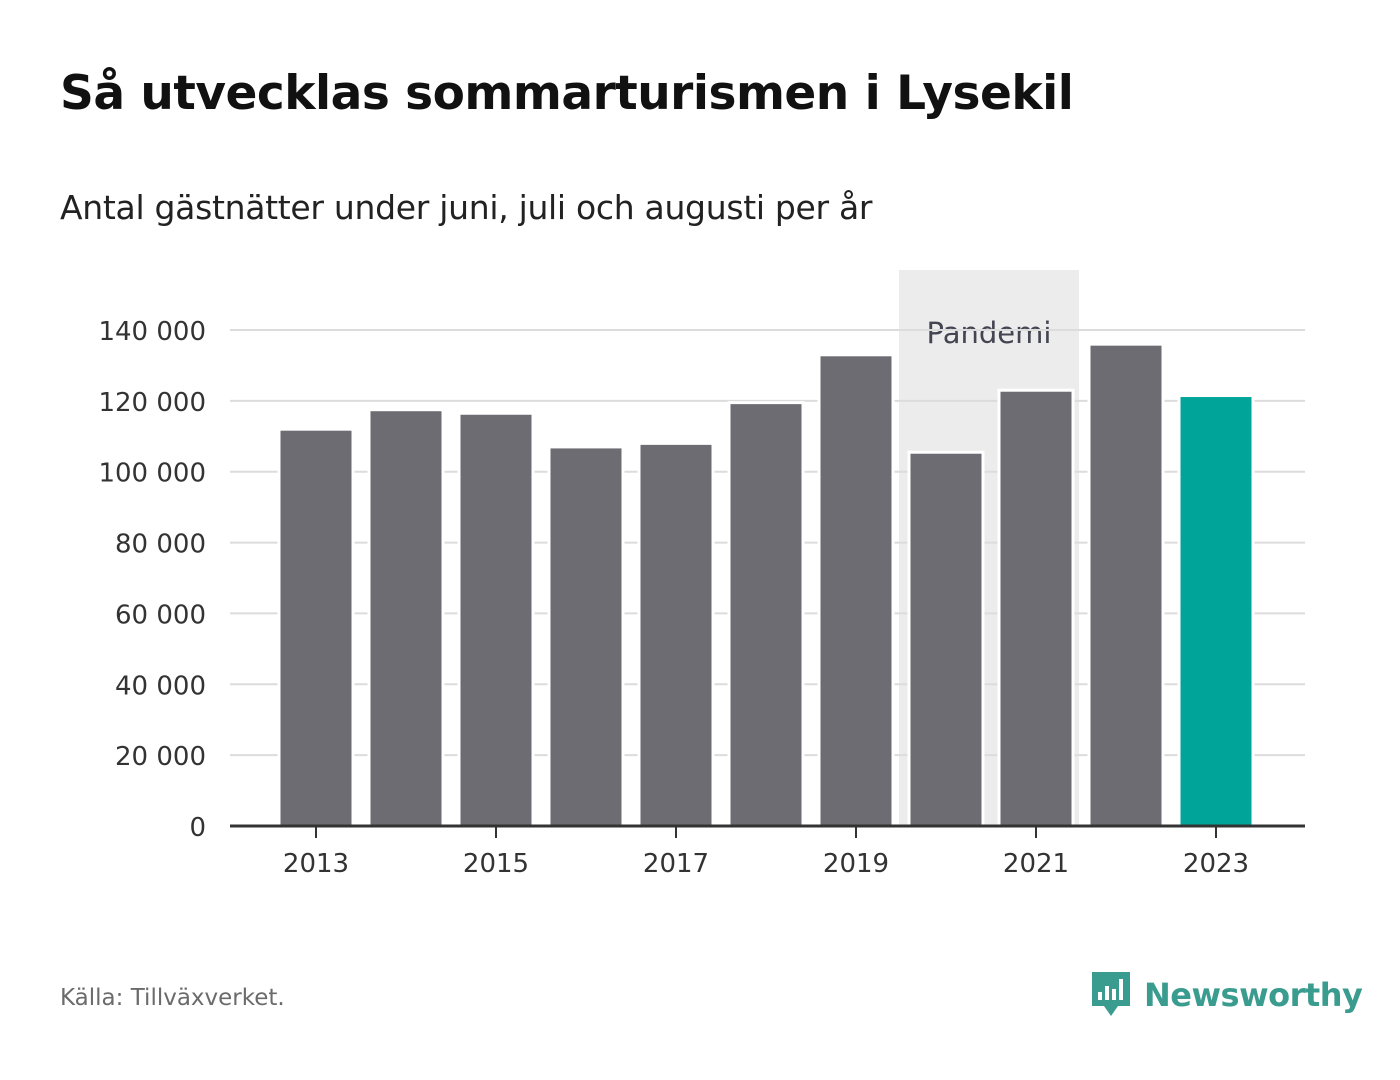 Image resolution: width=1400 pixels, height=1080 pixels. Describe the element at coordinates (989, 333) in the screenshot. I see `pandemic-label: Pandemi` at that location.